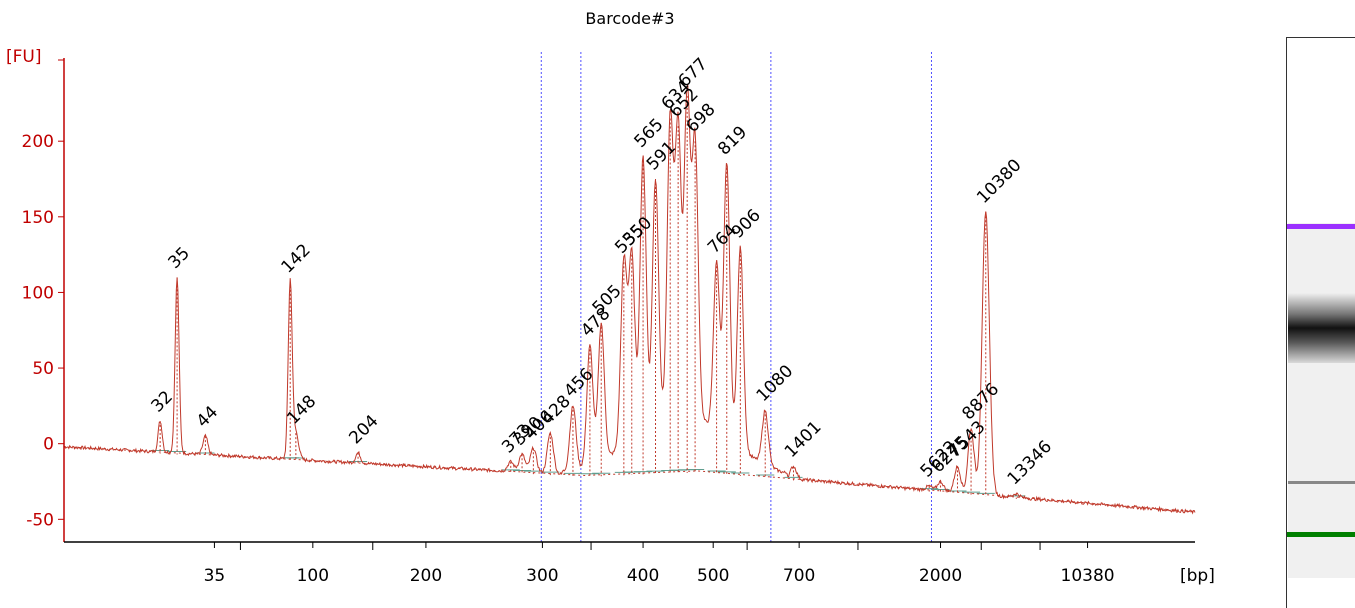 This screenshot has height=608, width=1355. What do you see at coordinates (803, 439) in the screenshot?
I see `peak-label: 1401` at bounding box center [803, 439].